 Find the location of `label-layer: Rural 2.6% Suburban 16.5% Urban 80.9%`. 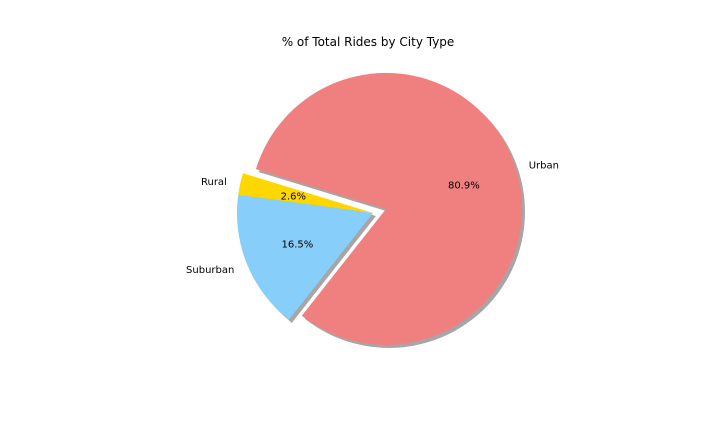

label-layer: Rural 2.6% Suburban 16.5% Urban 80.9% is located at coordinates (372, 218).